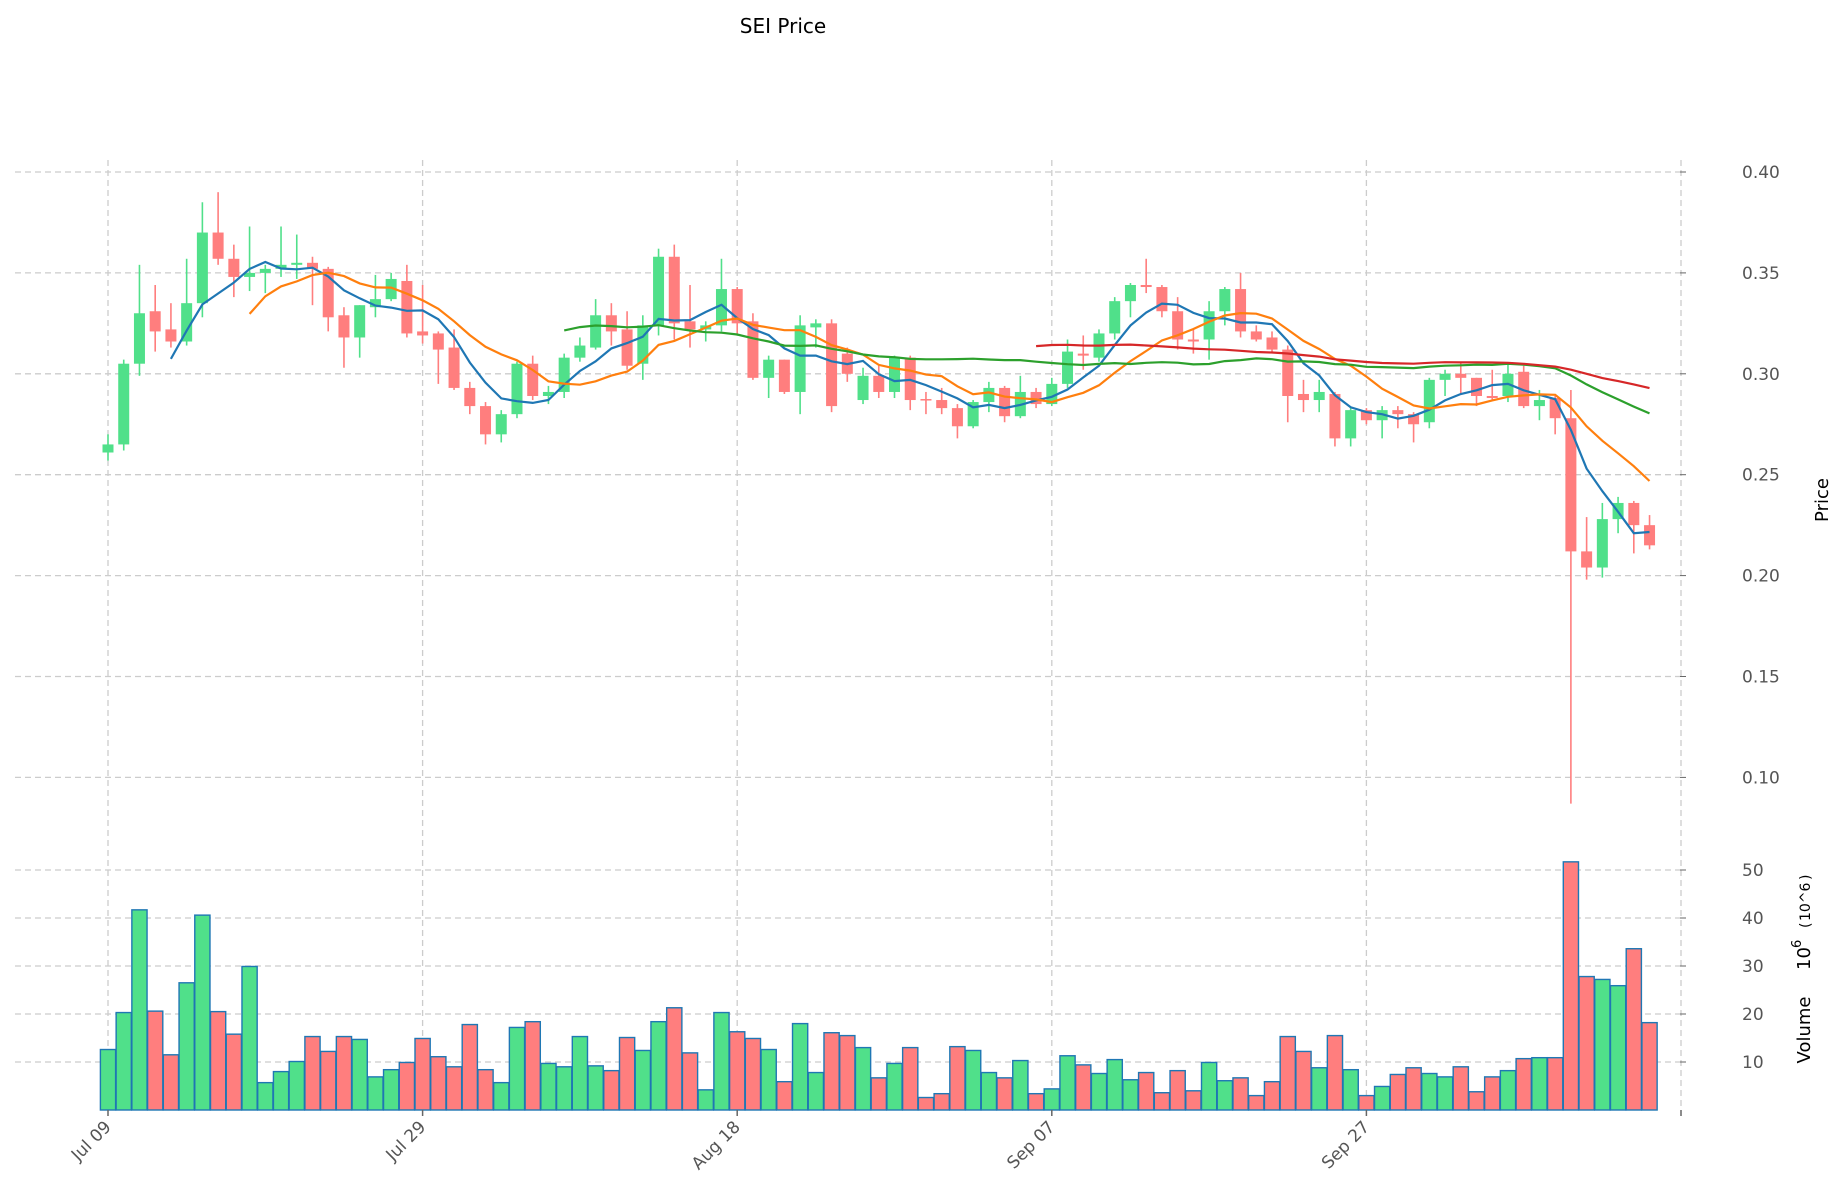  Describe the element at coordinates (1804, 1030) in the screenshot. I see `volume-axis-label-text: Volume` at that location.